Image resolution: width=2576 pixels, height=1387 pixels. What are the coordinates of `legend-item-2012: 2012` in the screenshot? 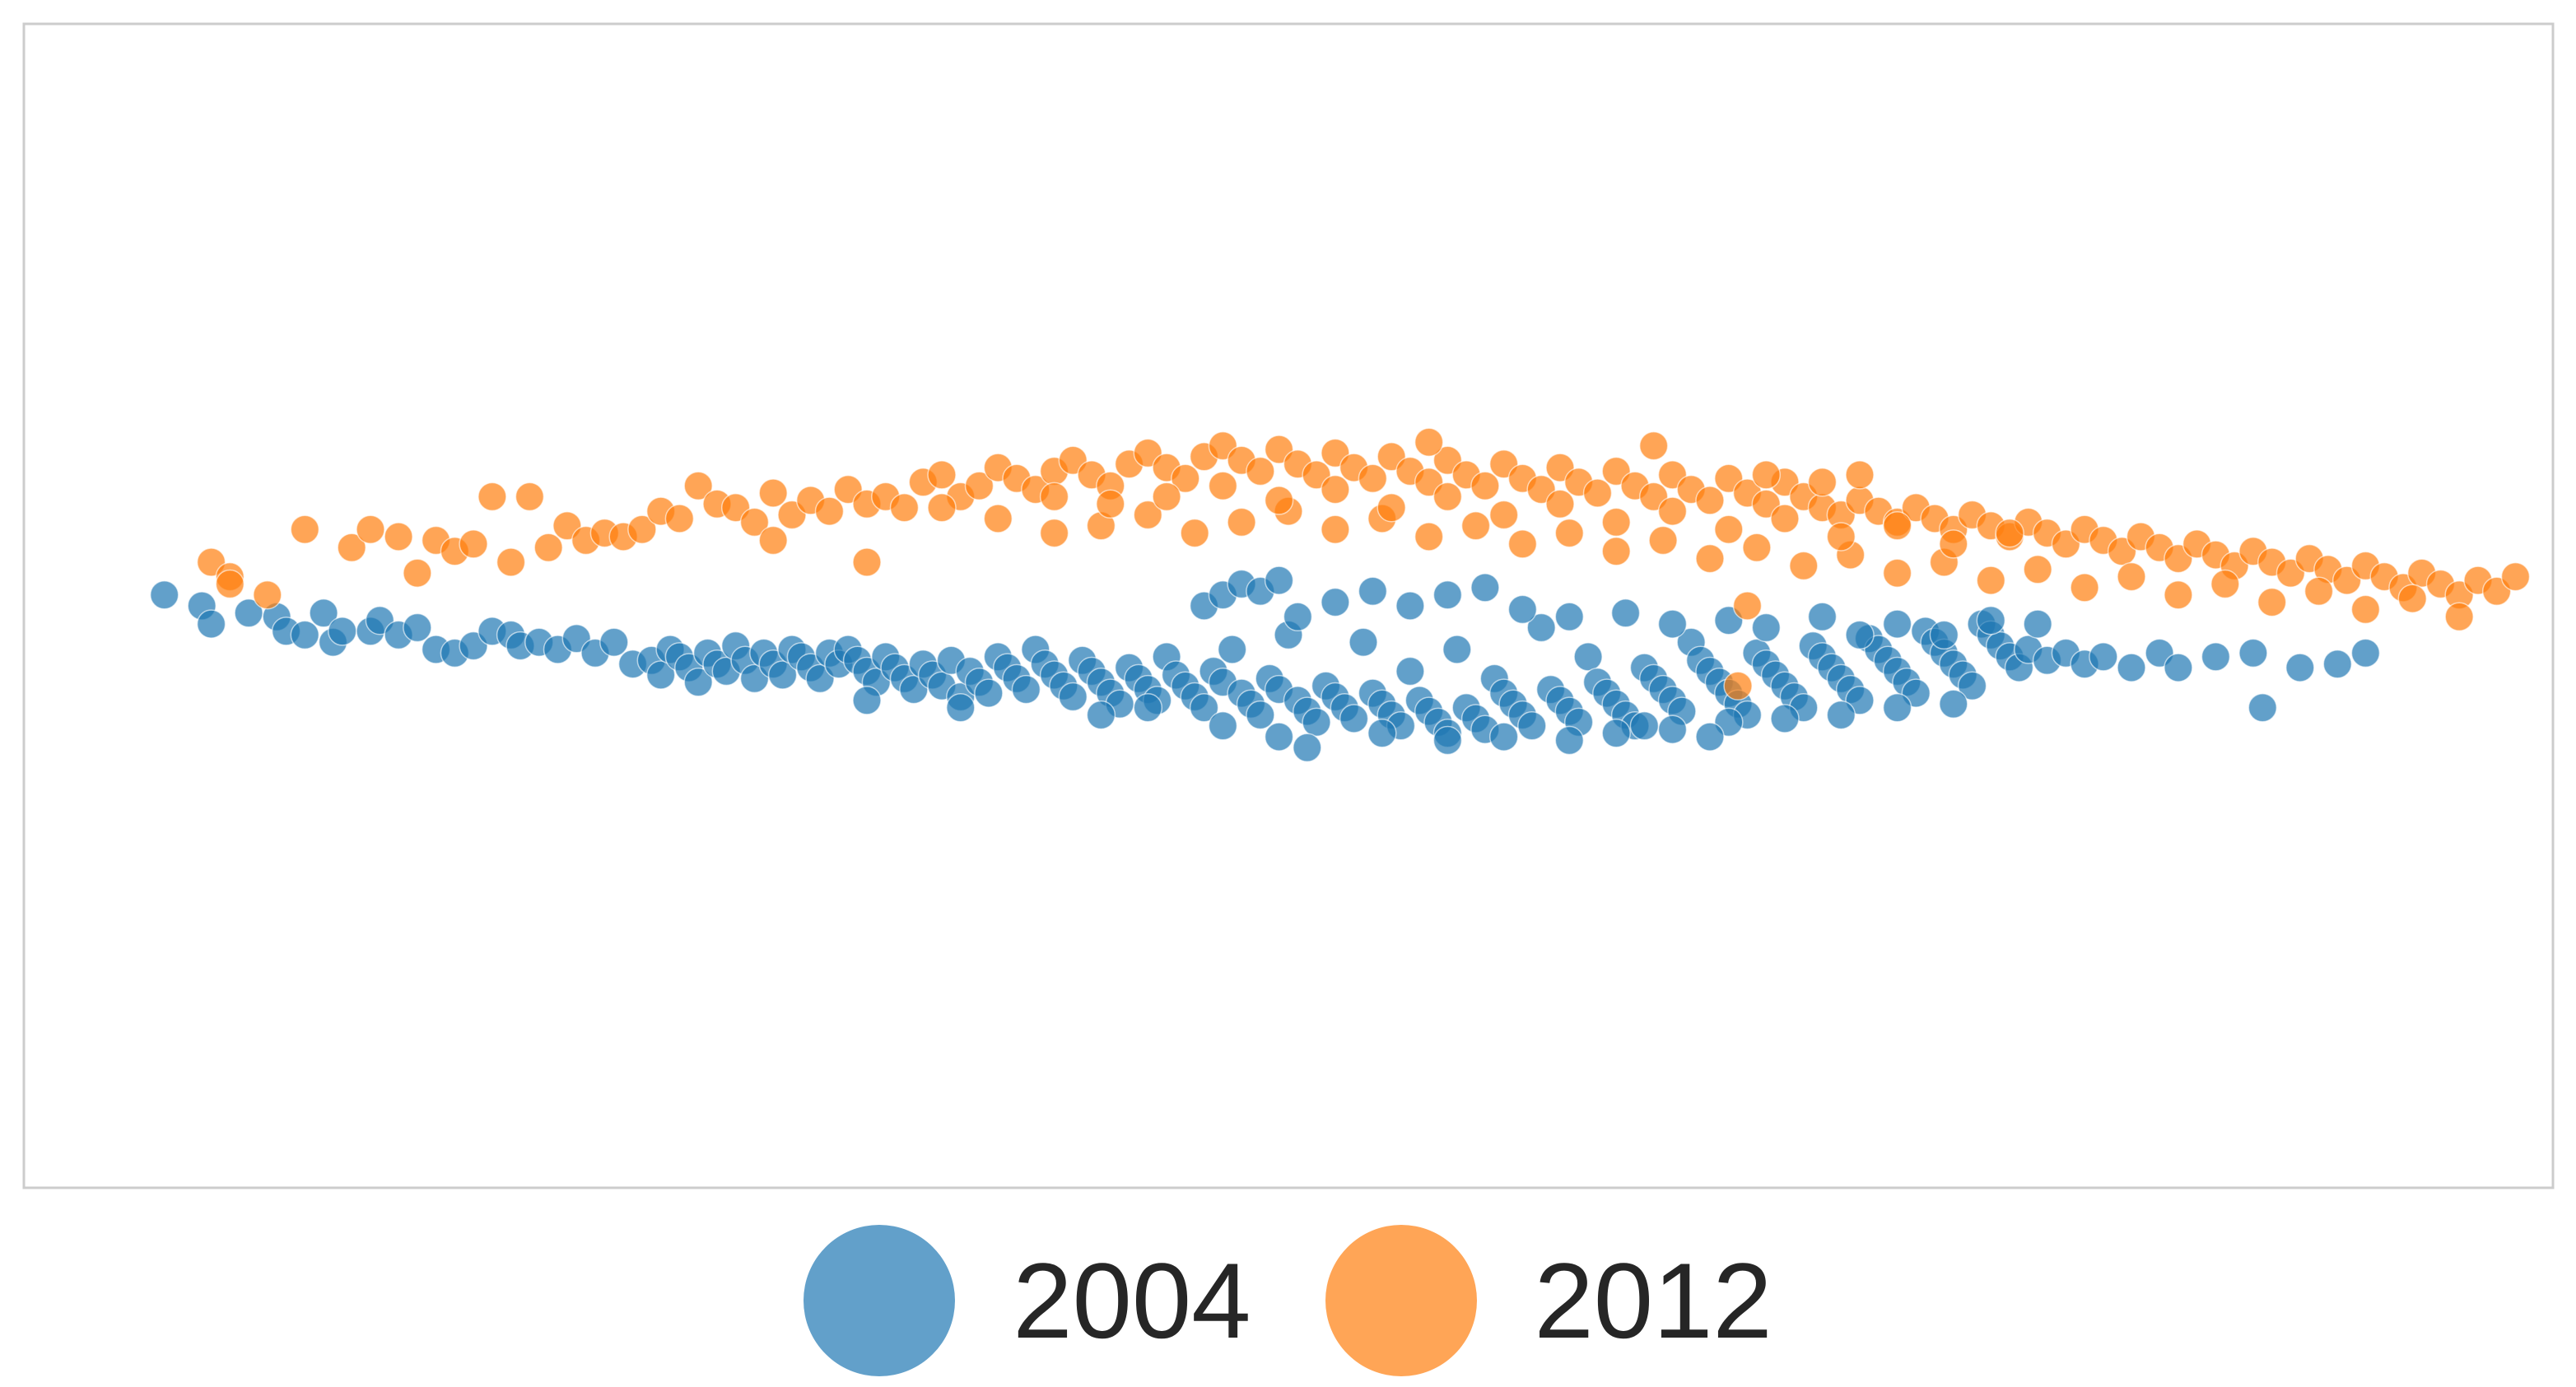 It's located at (1548, 1301).